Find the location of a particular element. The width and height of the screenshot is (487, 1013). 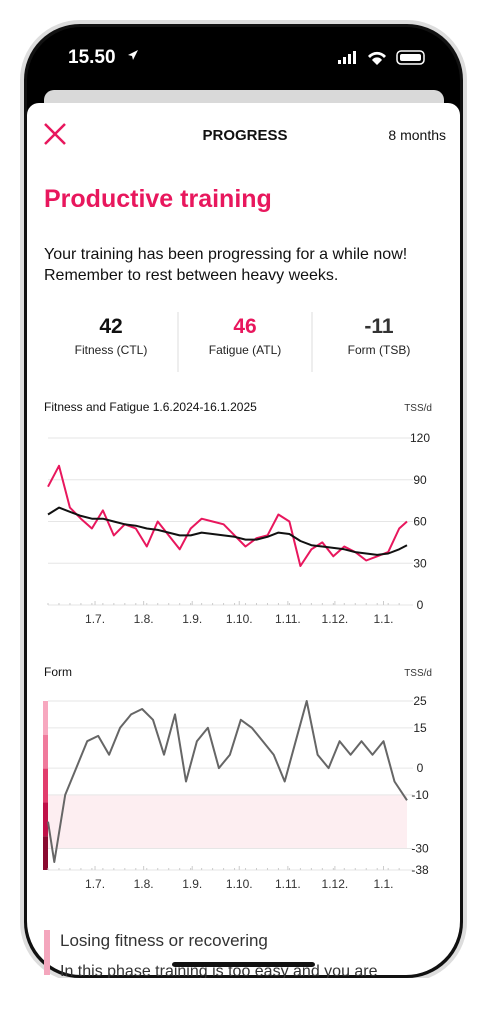

stat-value: 42 is located at coordinates (110, 326).